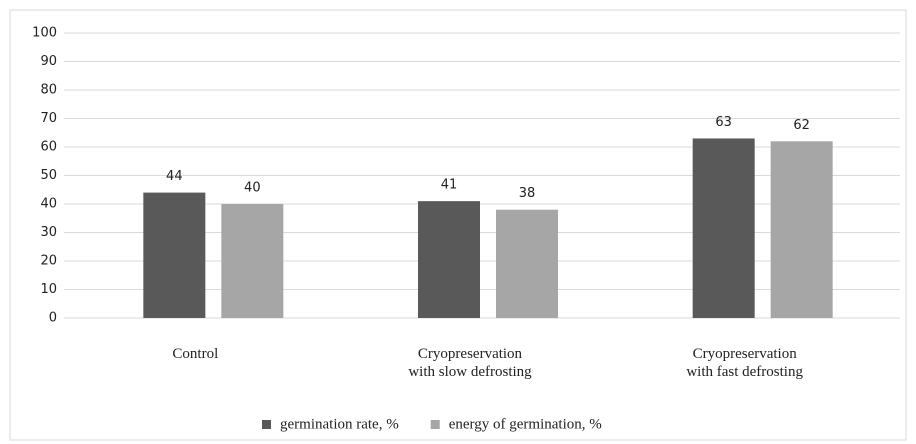  What do you see at coordinates (525, 424) in the screenshot?
I see `legend-label: energy of germination, %` at bounding box center [525, 424].